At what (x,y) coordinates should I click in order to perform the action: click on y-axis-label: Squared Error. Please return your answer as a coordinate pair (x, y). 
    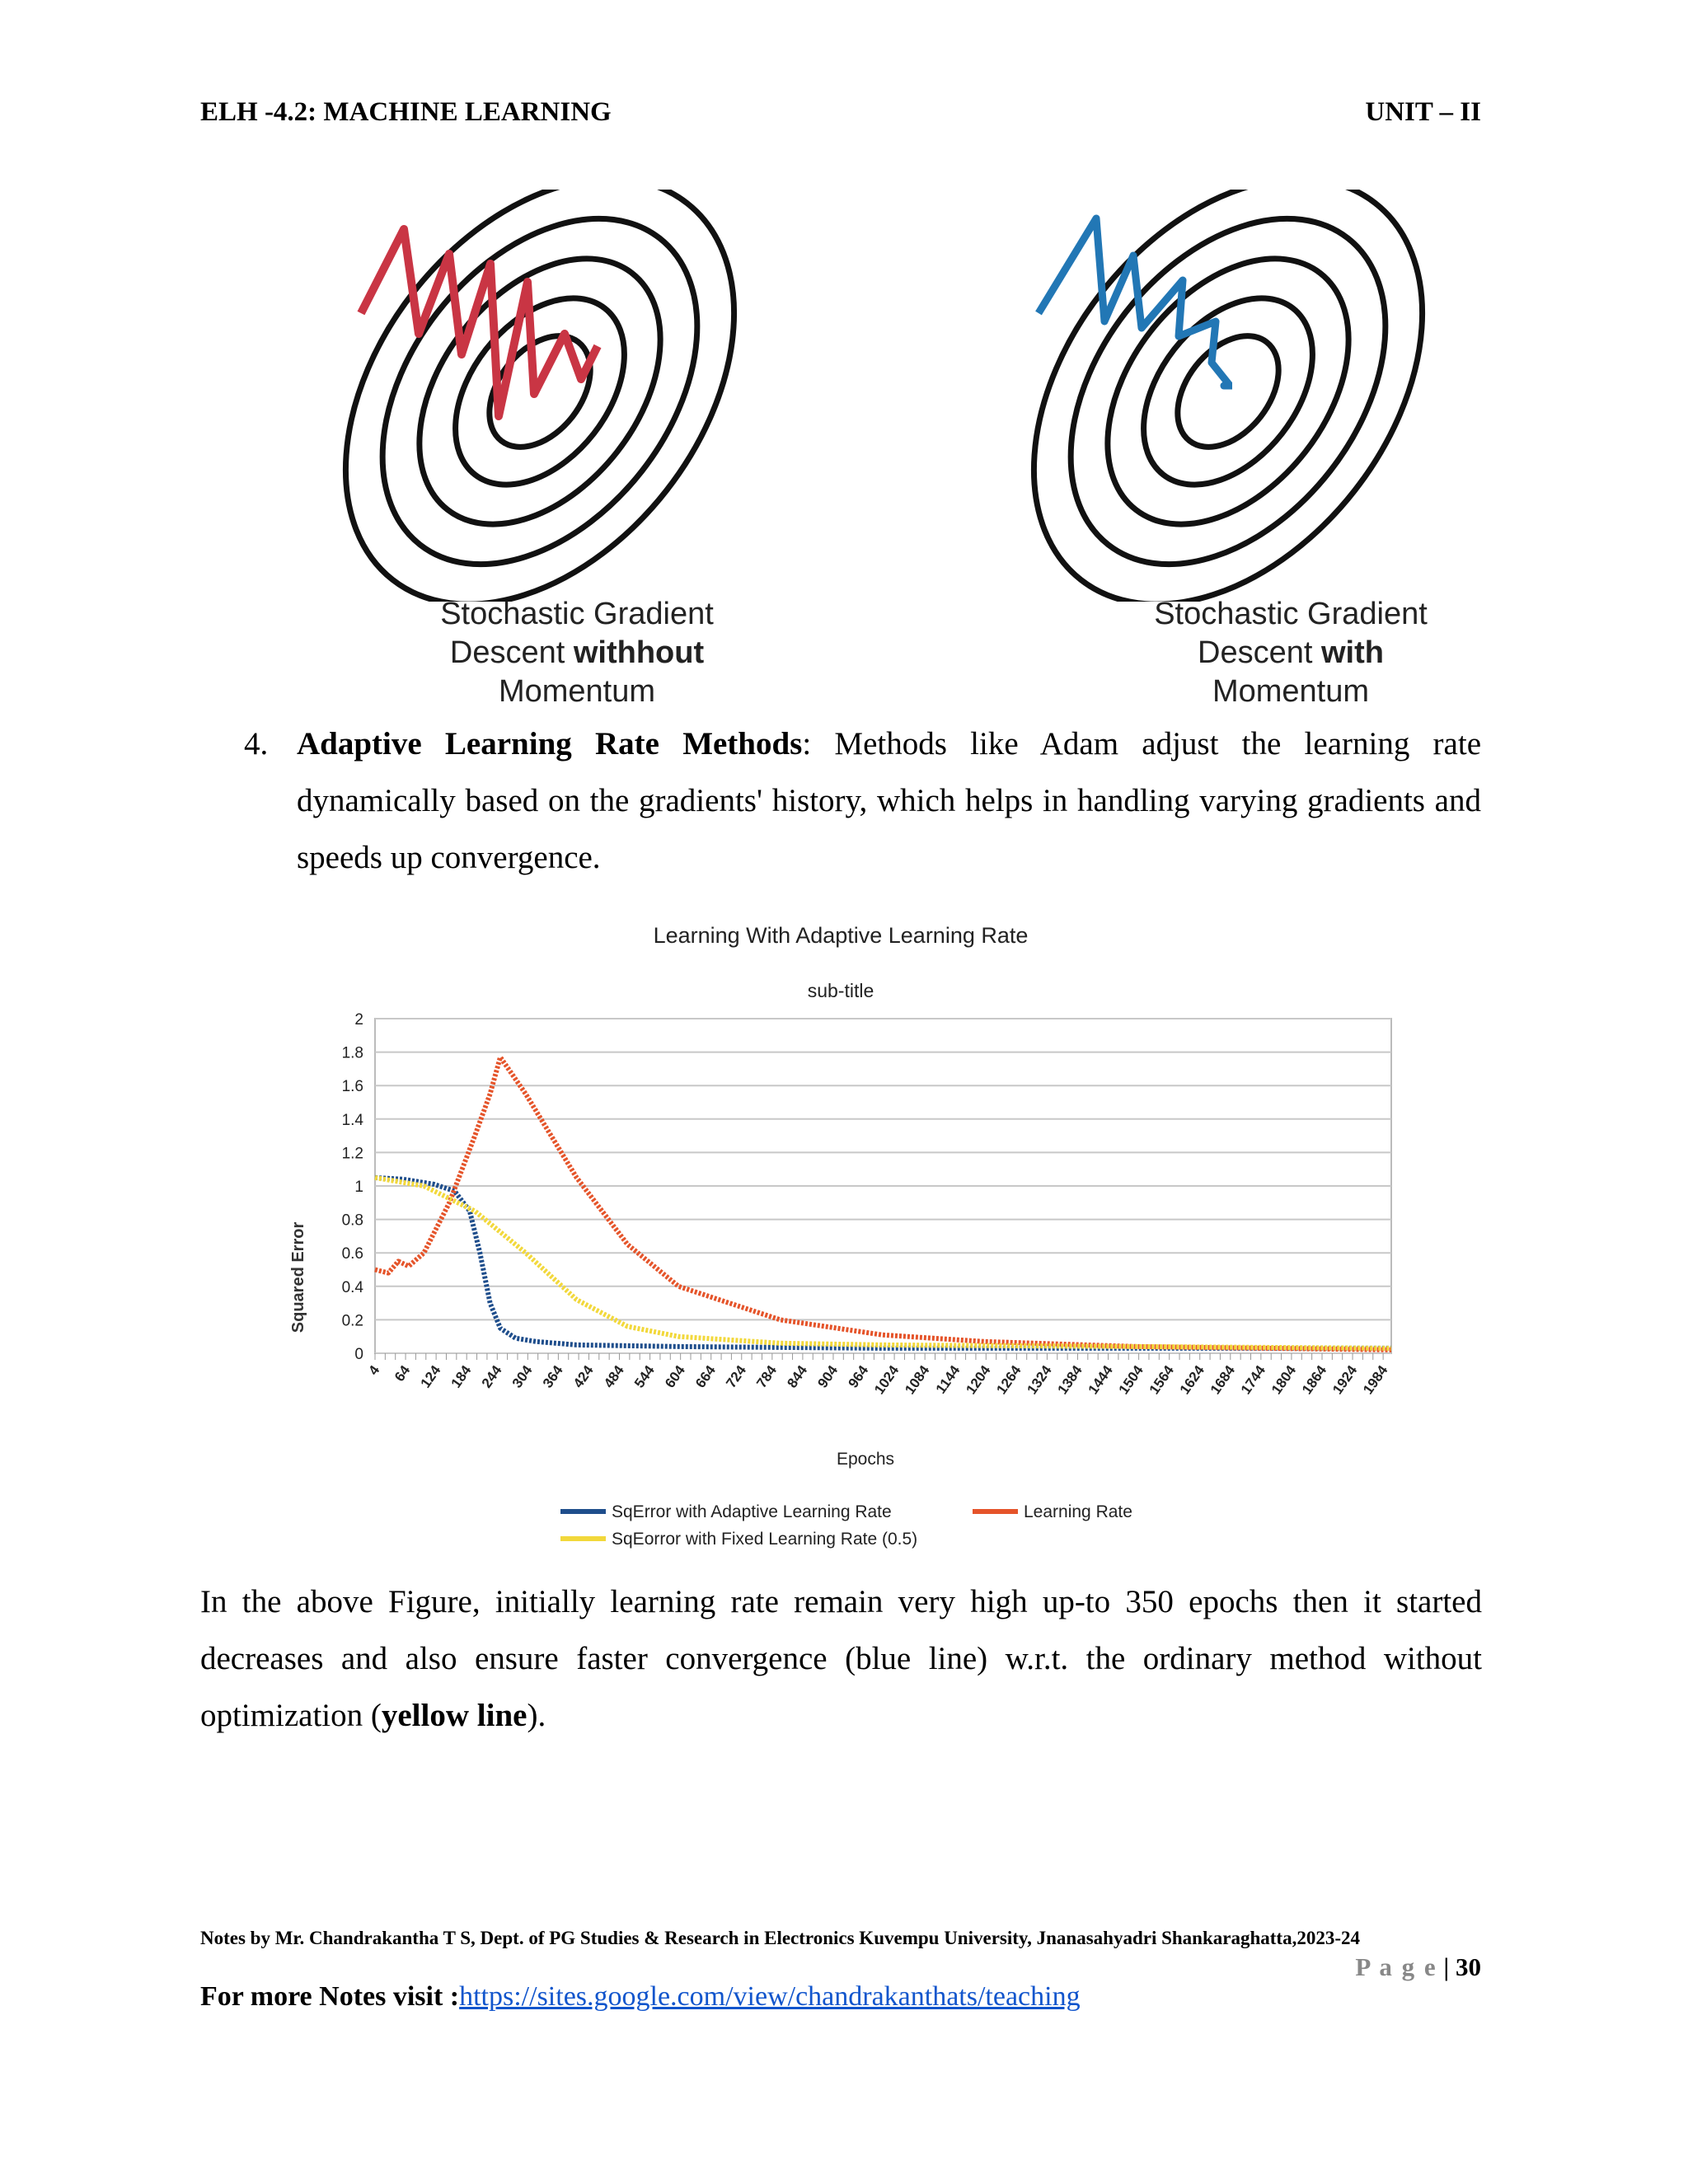
    Looking at the image, I should click on (298, 1277).